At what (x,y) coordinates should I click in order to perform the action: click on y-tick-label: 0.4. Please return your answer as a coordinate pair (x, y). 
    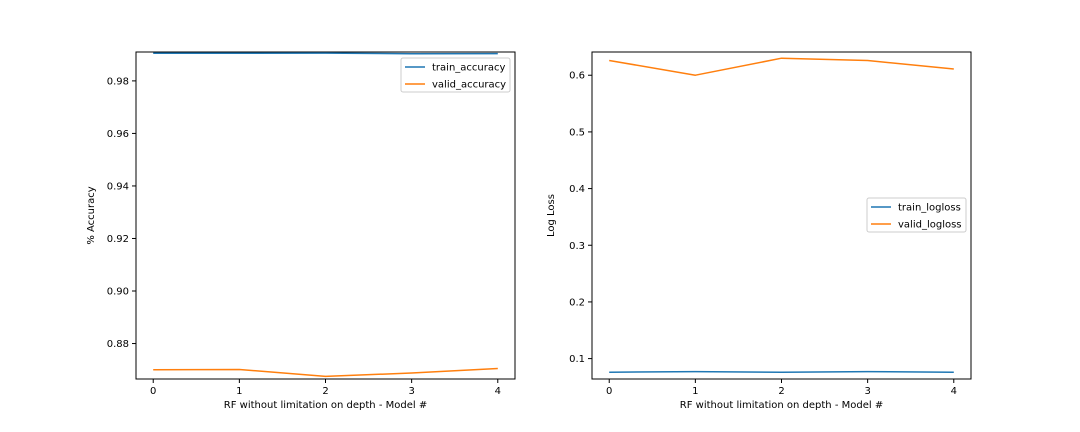
    Looking at the image, I should click on (577, 189).